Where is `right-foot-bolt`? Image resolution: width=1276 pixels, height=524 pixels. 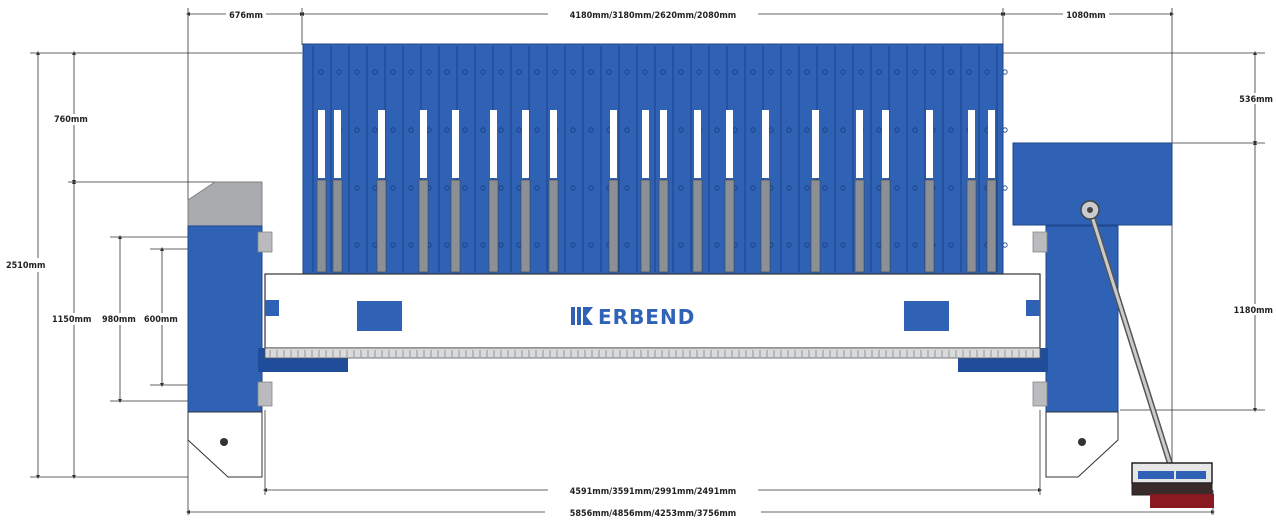 right-foot-bolt is located at coordinates (1082, 442).